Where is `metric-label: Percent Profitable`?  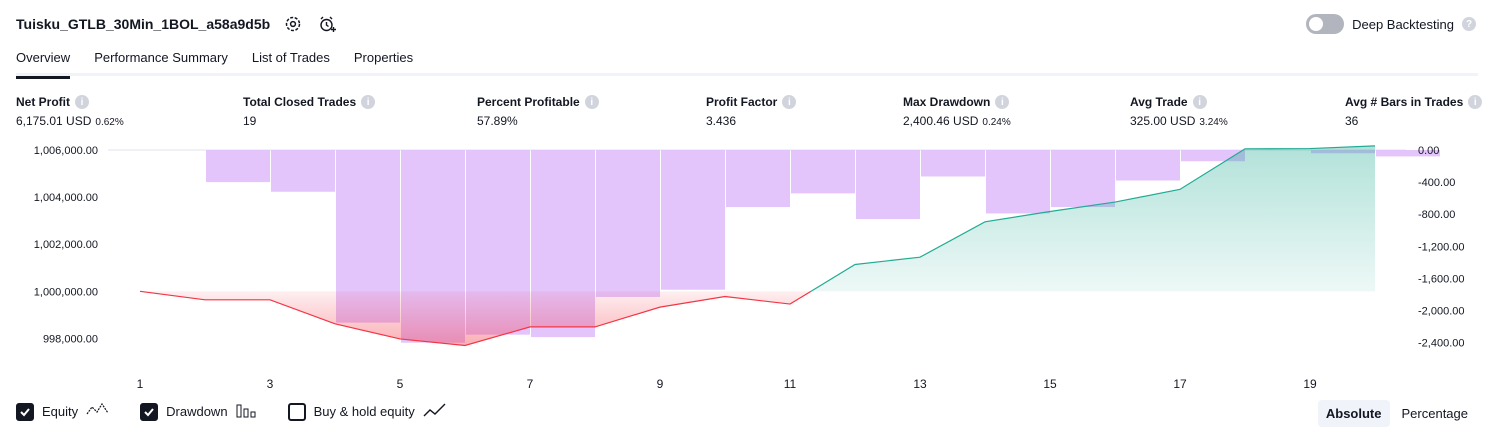 metric-label: Percent Profitable is located at coordinates (528, 102).